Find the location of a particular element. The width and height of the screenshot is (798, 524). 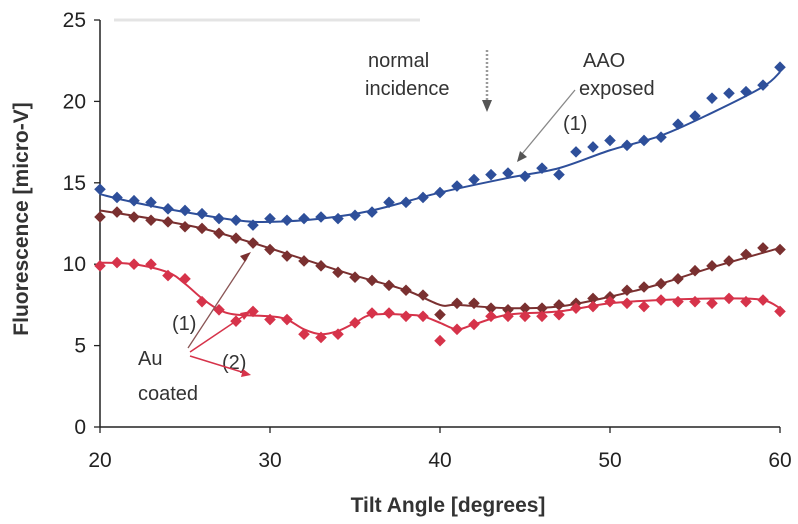

y-tick-label: 15 is located at coordinates (74, 183).